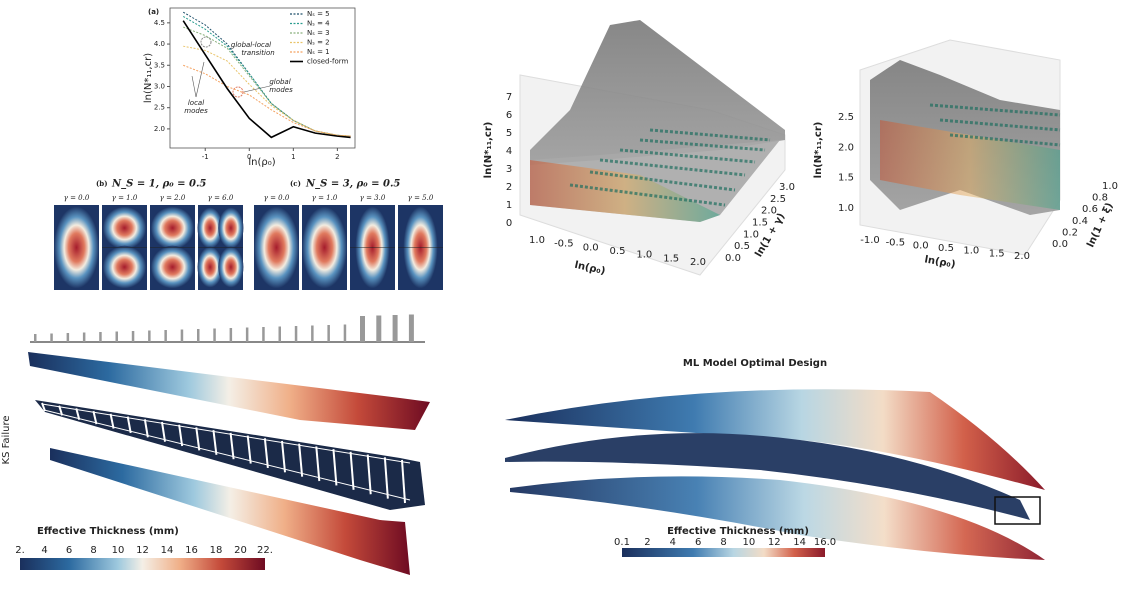 The width and height of the screenshot is (1126, 590). I want to click on z-axis-label: ln(N*₁₁,cr), so click(488, 150).